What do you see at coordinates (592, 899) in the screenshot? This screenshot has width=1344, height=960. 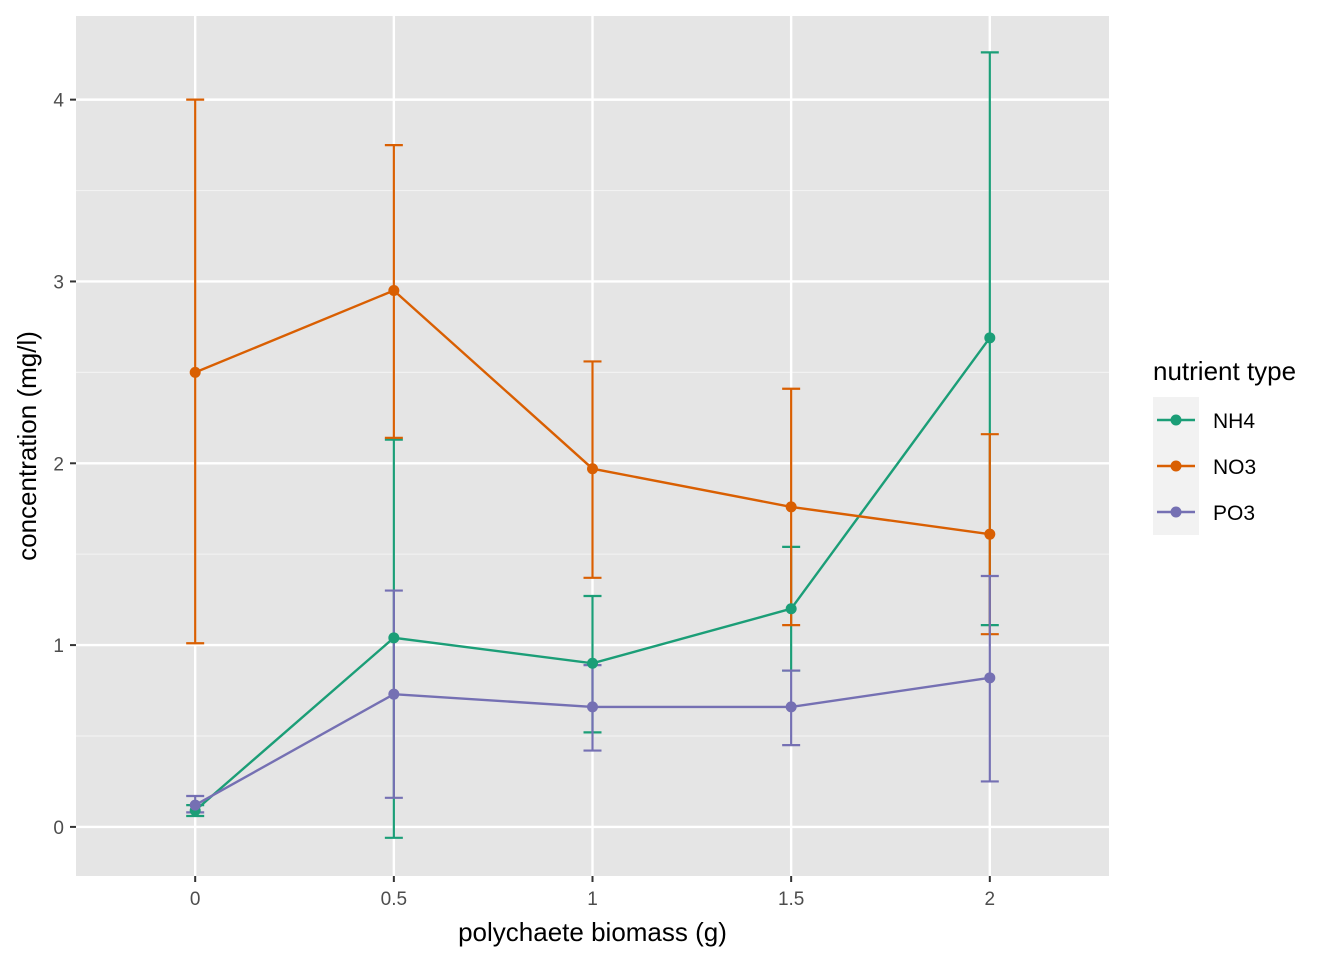 I see `x-tick-label: 1` at bounding box center [592, 899].